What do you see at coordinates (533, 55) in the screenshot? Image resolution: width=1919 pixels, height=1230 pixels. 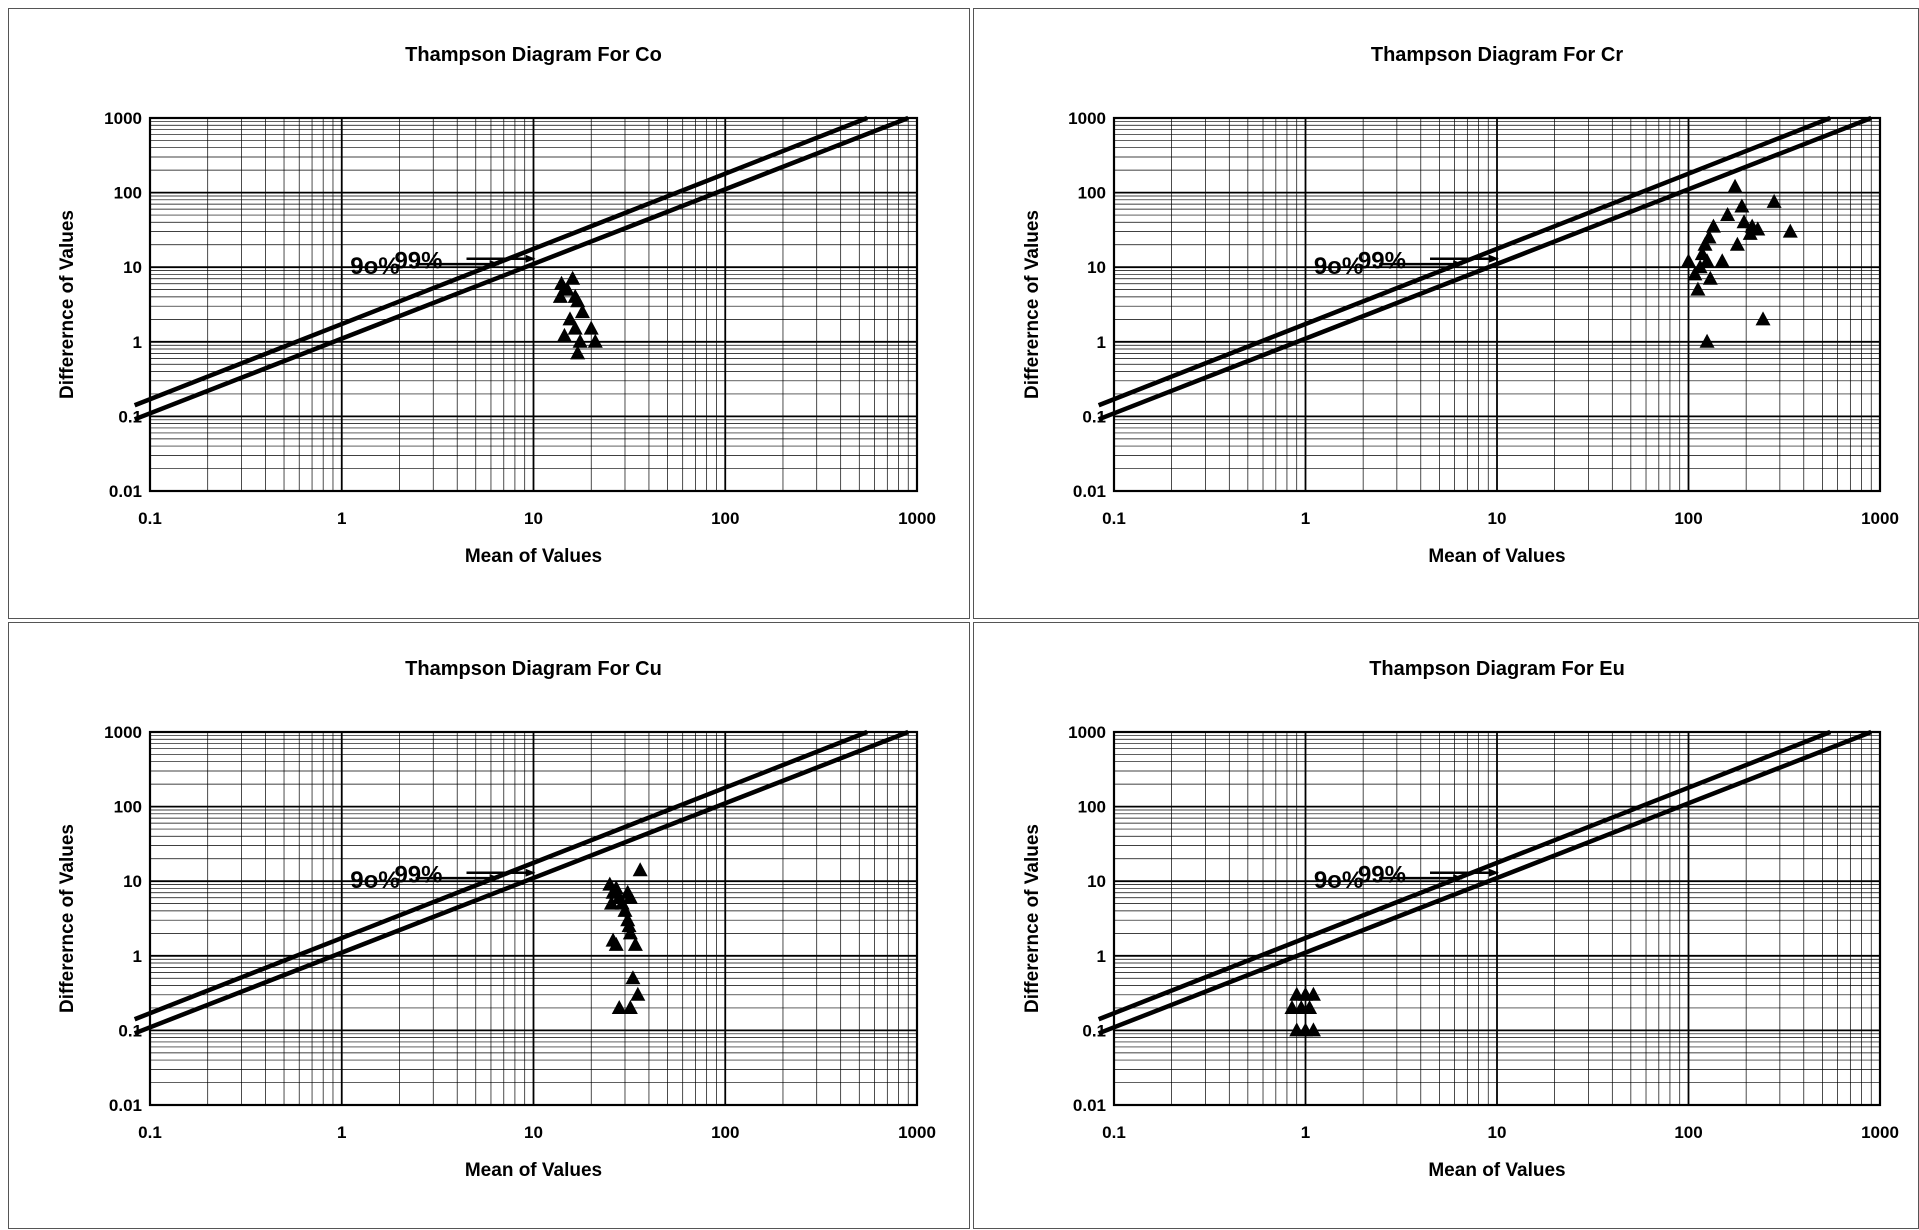 I see `chart-title: Thampson Diagram For Co` at bounding box center [533, 55].